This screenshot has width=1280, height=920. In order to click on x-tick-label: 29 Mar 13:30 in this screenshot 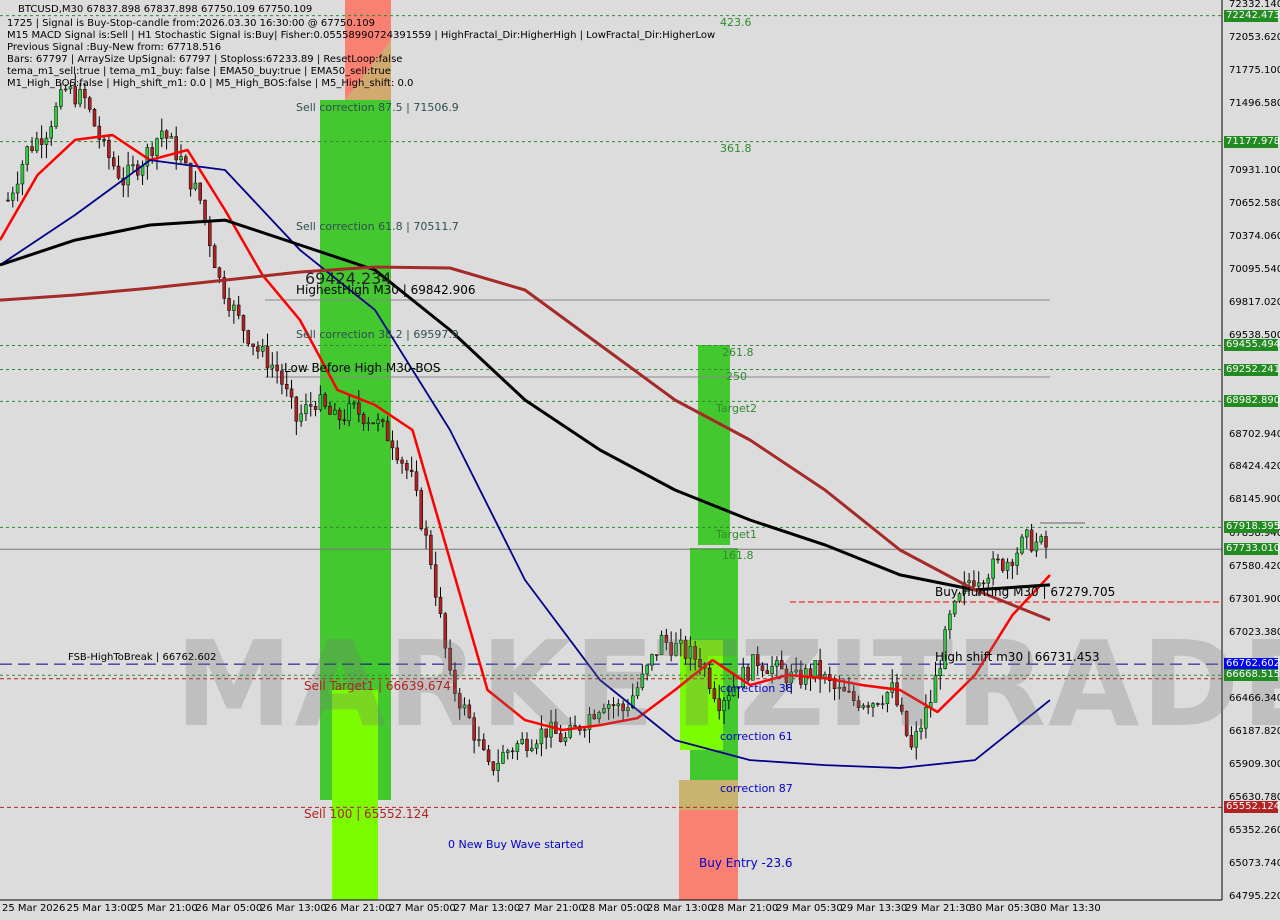, I will do `click(874, 908)`.